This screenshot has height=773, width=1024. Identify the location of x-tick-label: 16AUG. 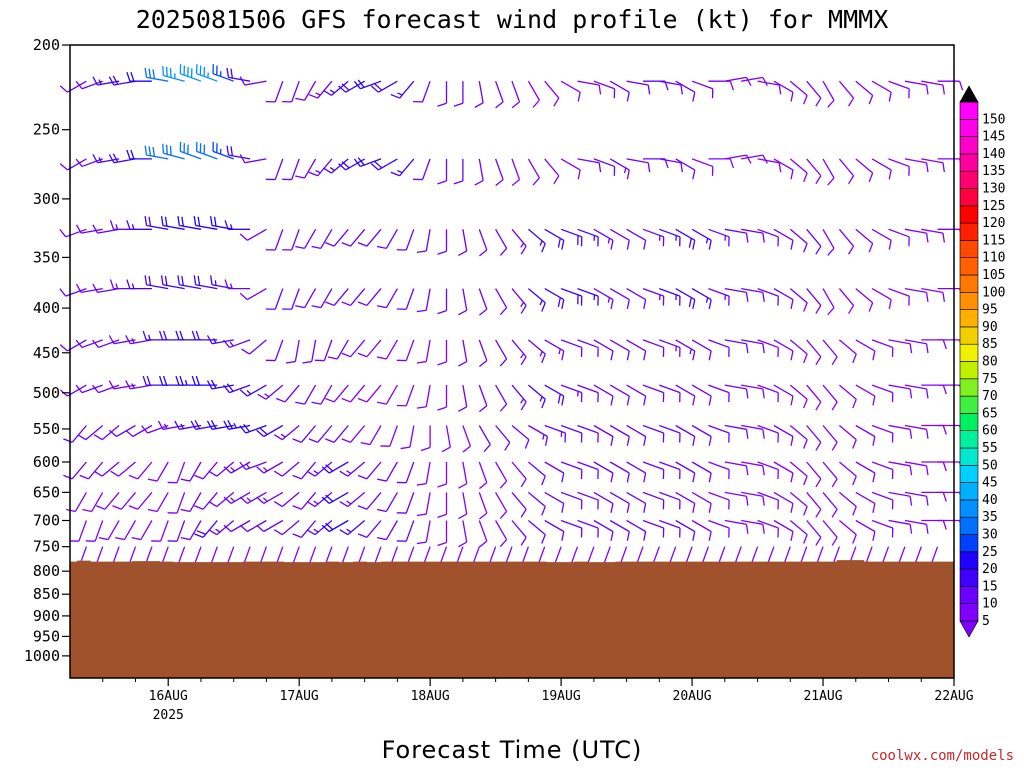
(168, 696).